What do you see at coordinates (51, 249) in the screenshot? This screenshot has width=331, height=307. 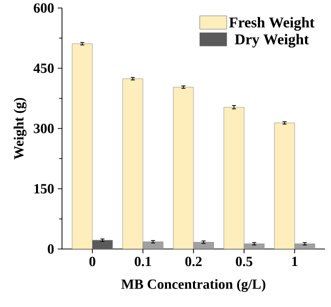 I see `y-tick-label: 0` at bounding box center [51, 249].